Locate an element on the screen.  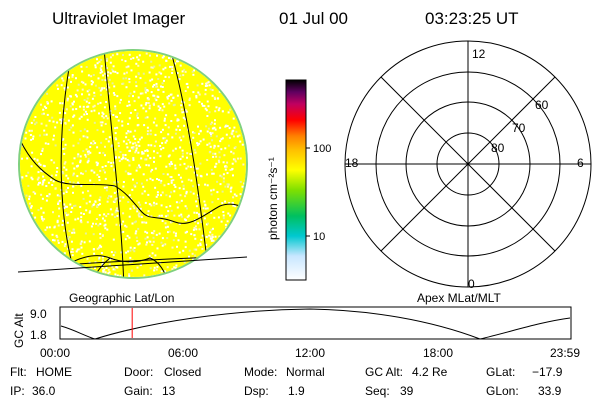
altitude-ytick-high: 9.0 is located at coordinates (38, 314).